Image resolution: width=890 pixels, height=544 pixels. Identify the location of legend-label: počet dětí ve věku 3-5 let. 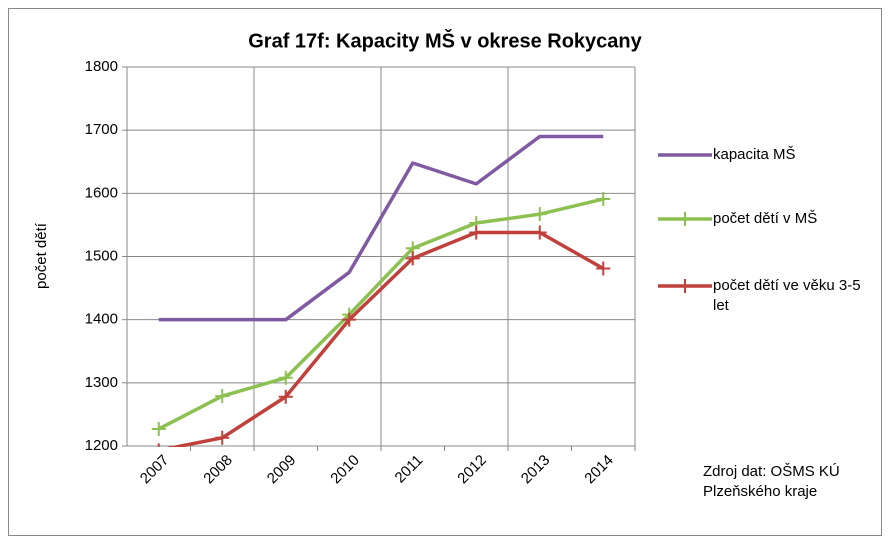
(787, 295).